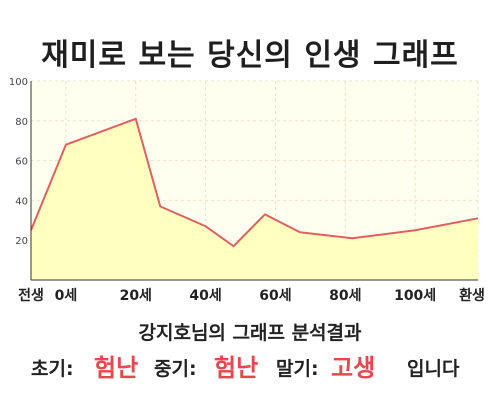  I want to click on result-summary: 초기: 험난 중기: 험난 말기: 고생 입니다, so click(250, 365).